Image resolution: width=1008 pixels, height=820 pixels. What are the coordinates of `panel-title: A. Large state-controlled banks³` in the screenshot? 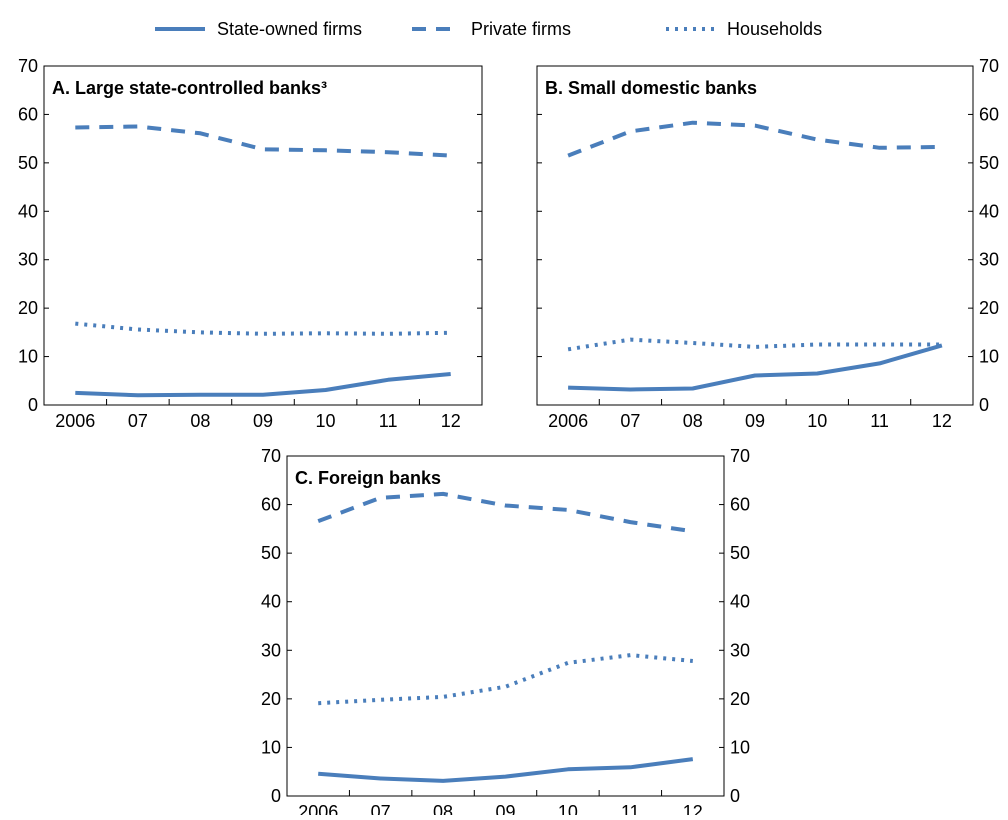 It's located at (189, 88).